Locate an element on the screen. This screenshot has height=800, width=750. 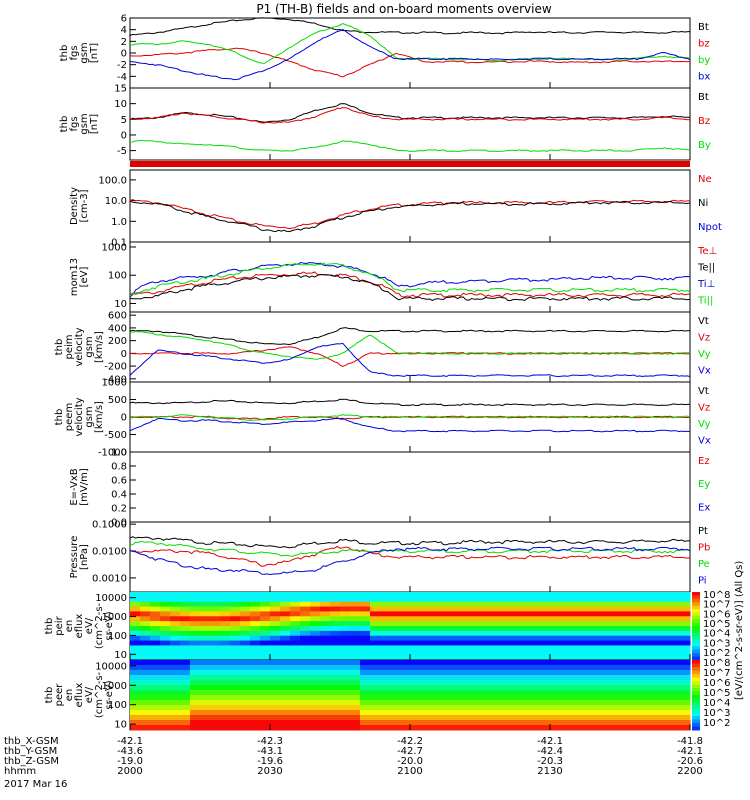
y-axis-label: [eV] is located at coordinates (84, 277).